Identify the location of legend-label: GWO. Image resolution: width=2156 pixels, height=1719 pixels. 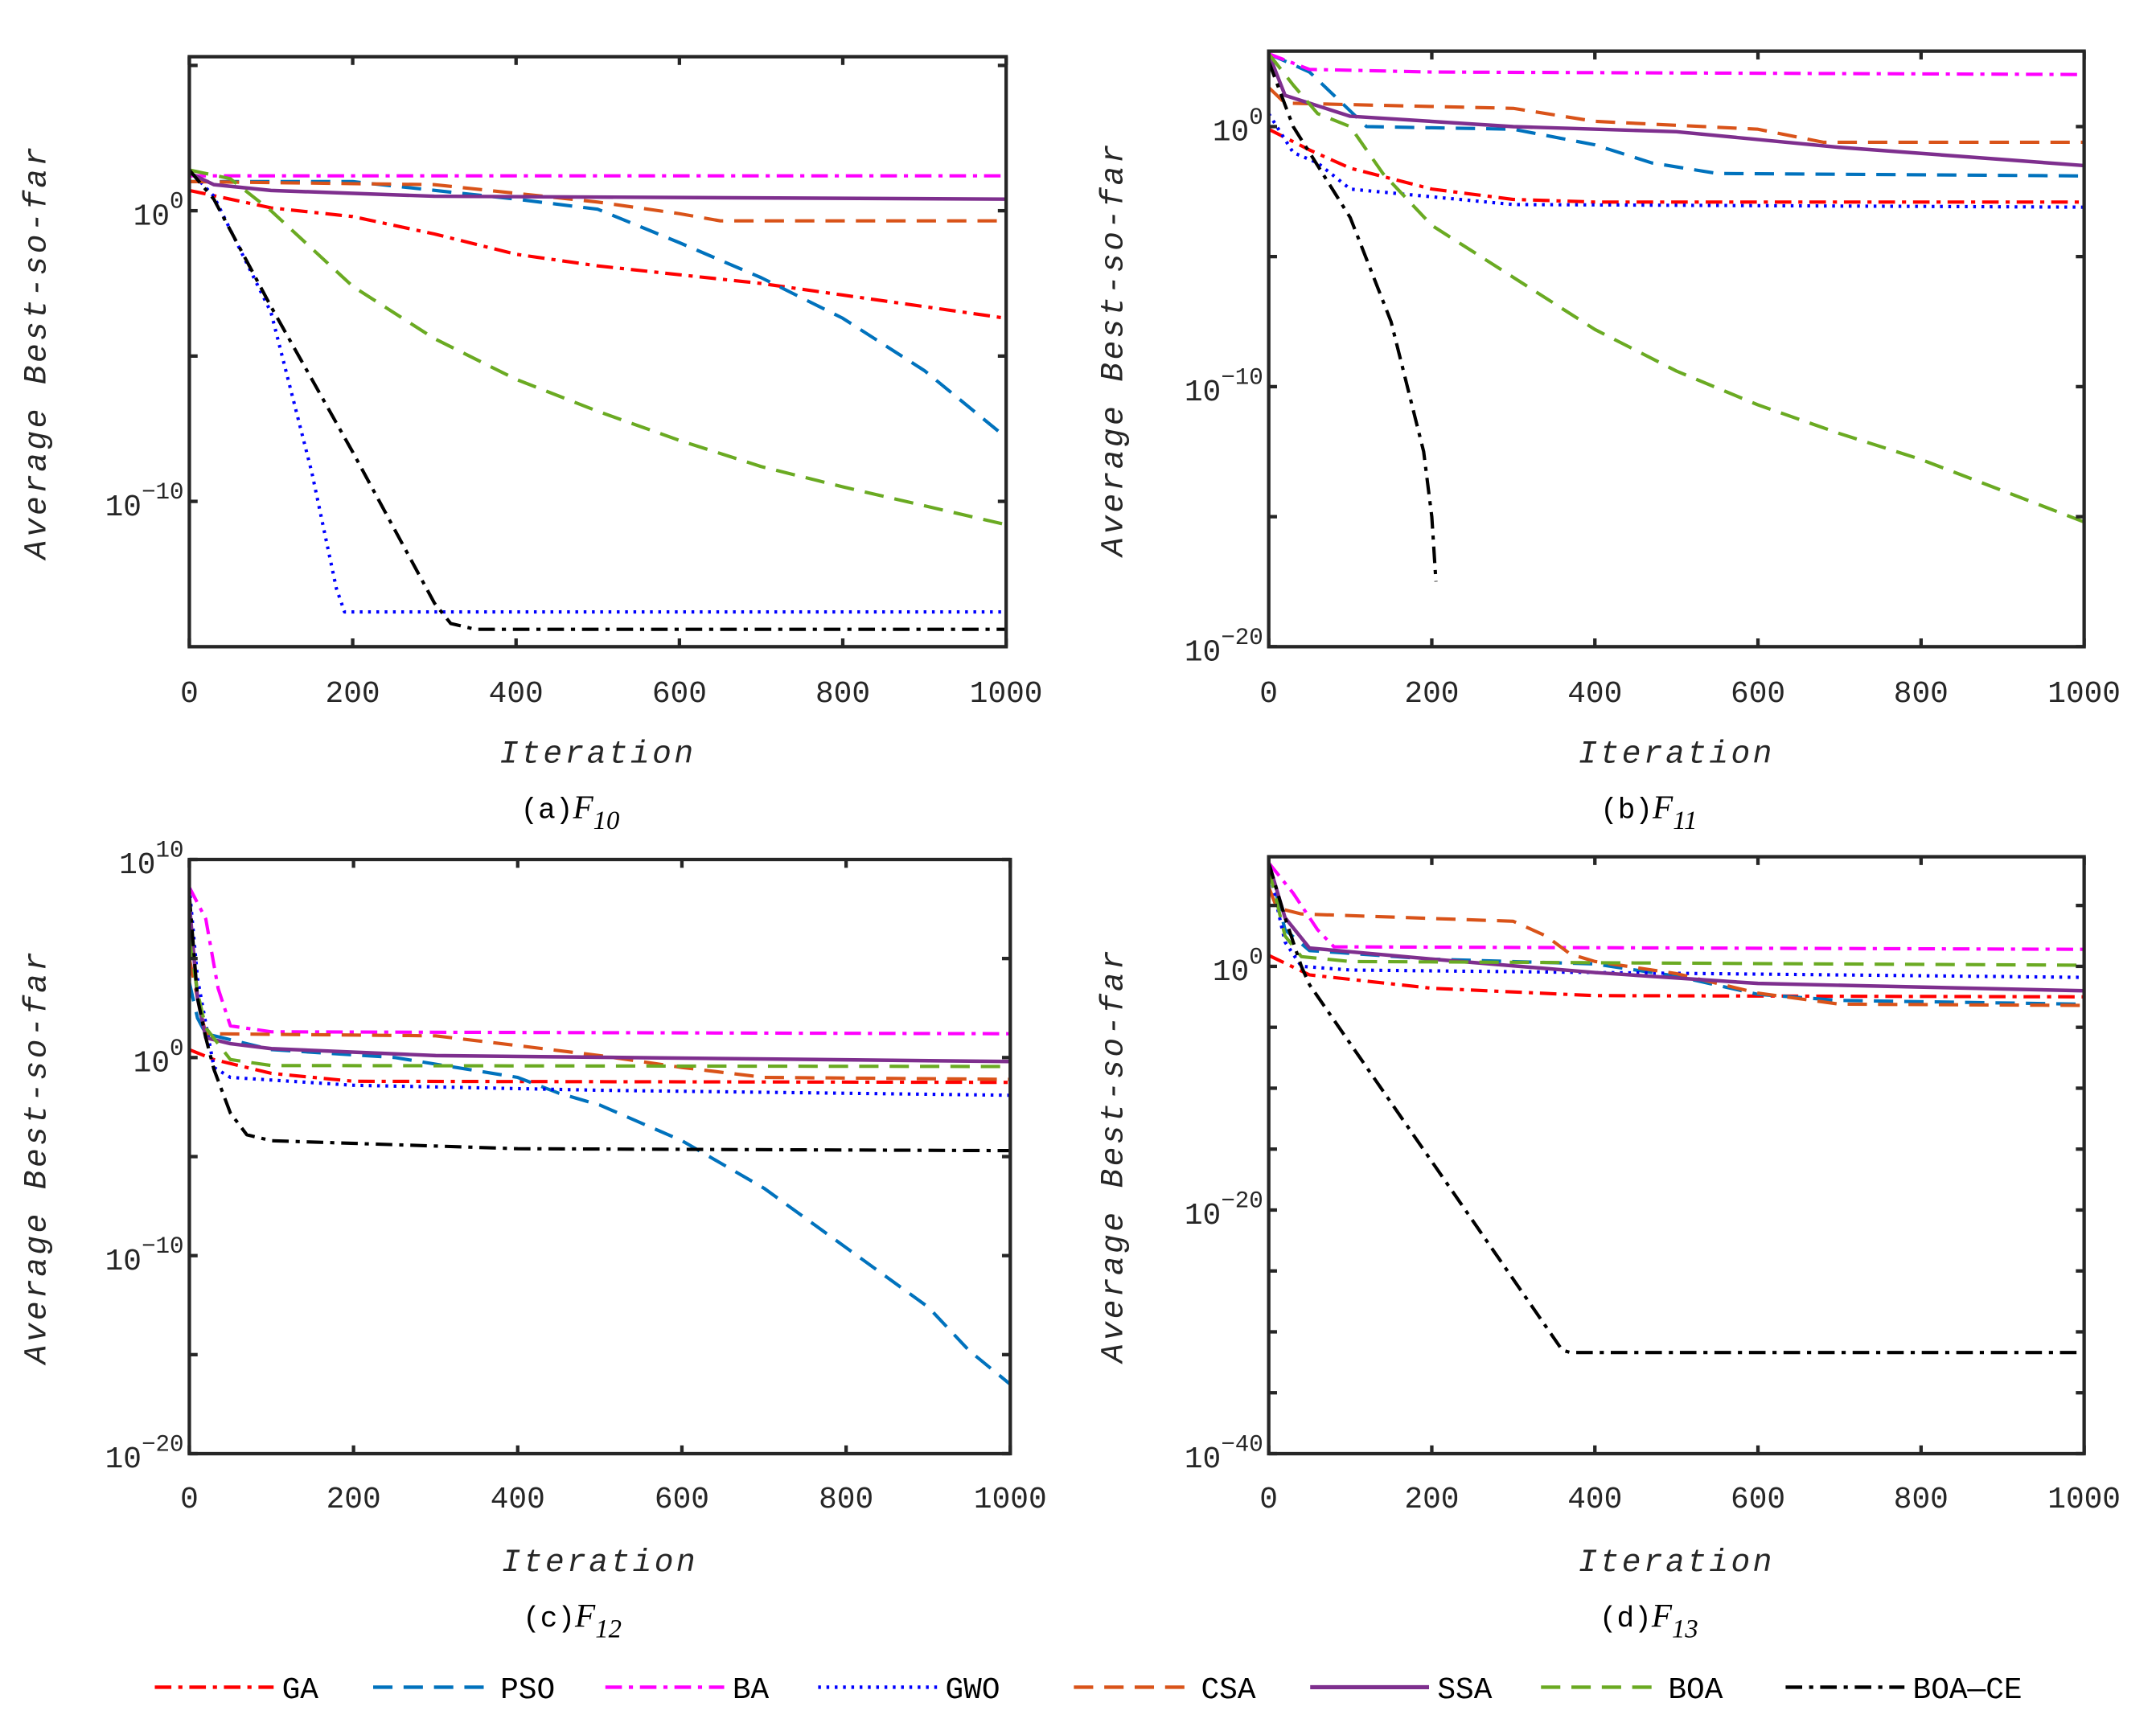
(973, 1691).